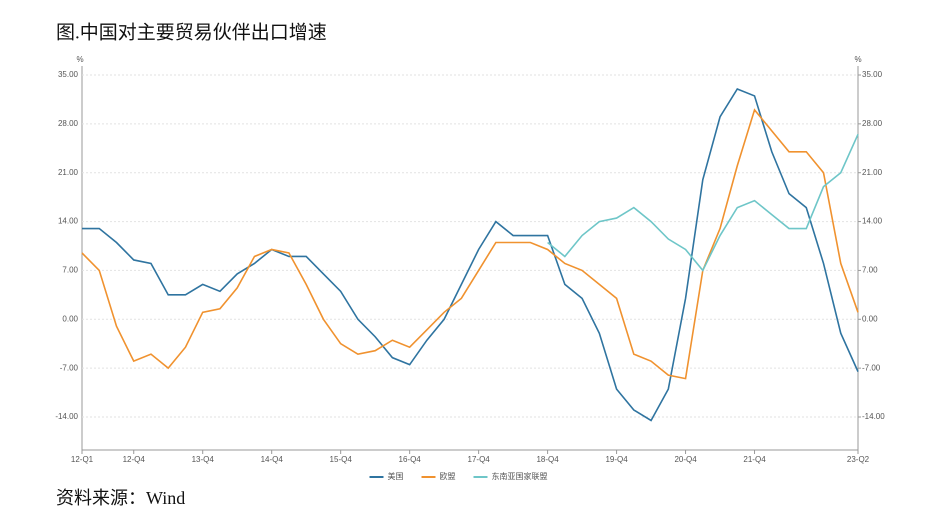 The width and height of the screenshot is (941, 525). I want to click on y-tick-label: 21.00, so click(68, 172).